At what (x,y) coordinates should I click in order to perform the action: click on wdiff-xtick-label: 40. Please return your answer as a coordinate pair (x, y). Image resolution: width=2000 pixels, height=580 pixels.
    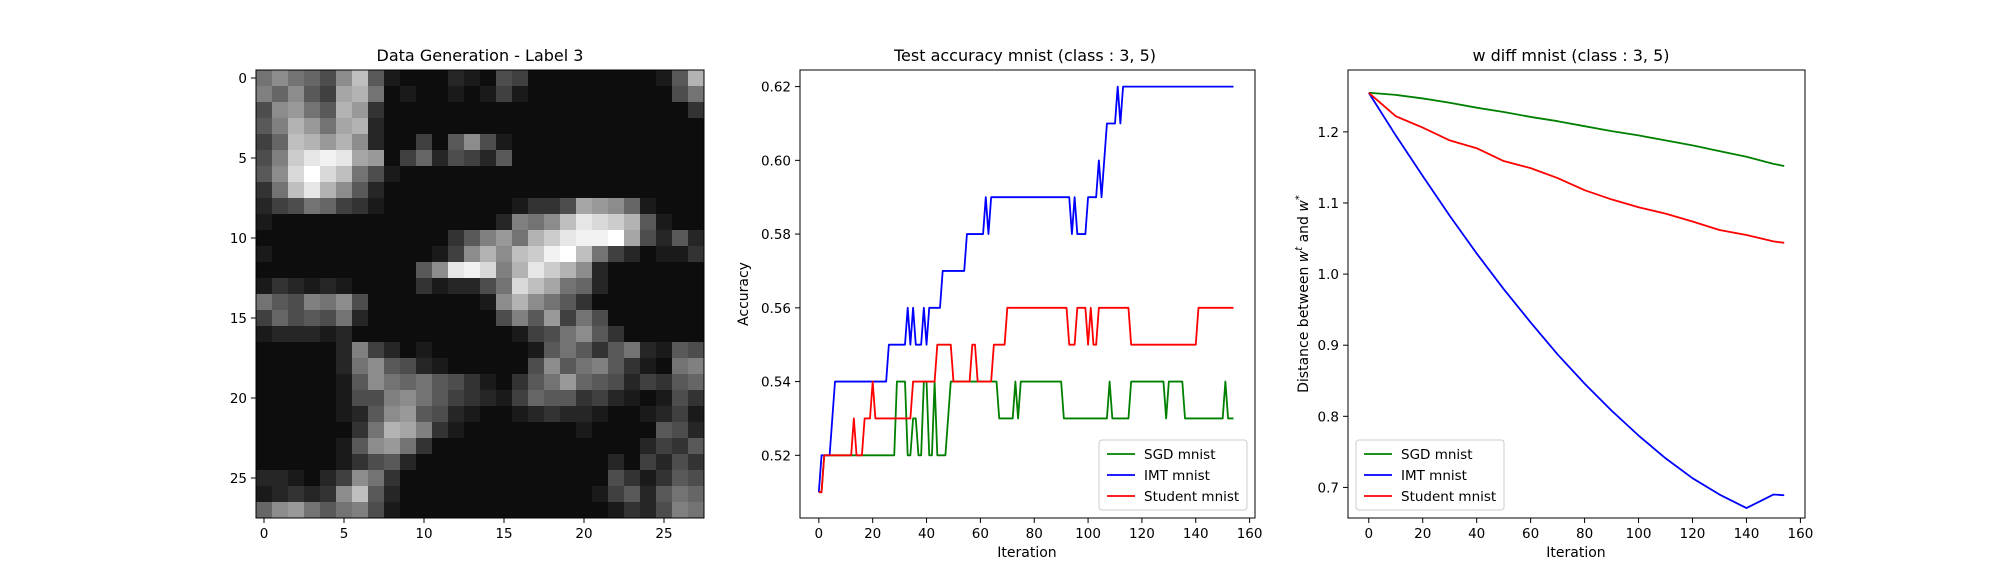
    Looking at the image, I should click on (1476, 534).